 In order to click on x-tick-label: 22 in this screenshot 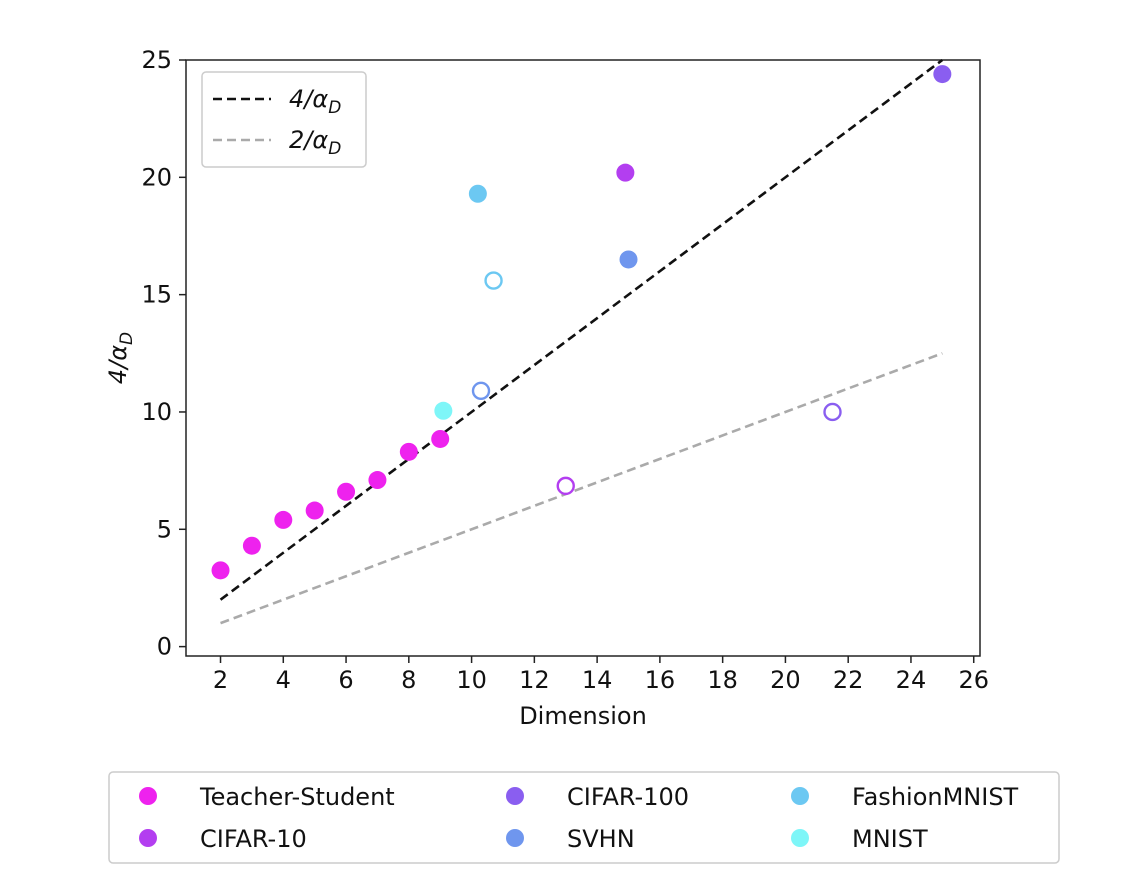, I will do `click(848, 680)`.